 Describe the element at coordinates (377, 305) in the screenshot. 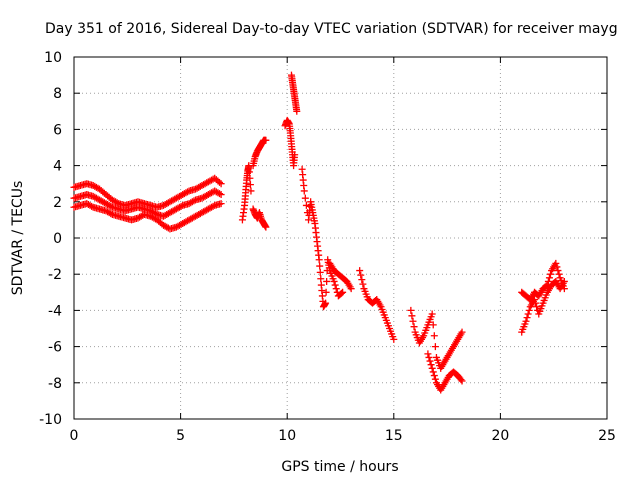

I see `series-arc-k` at that location.